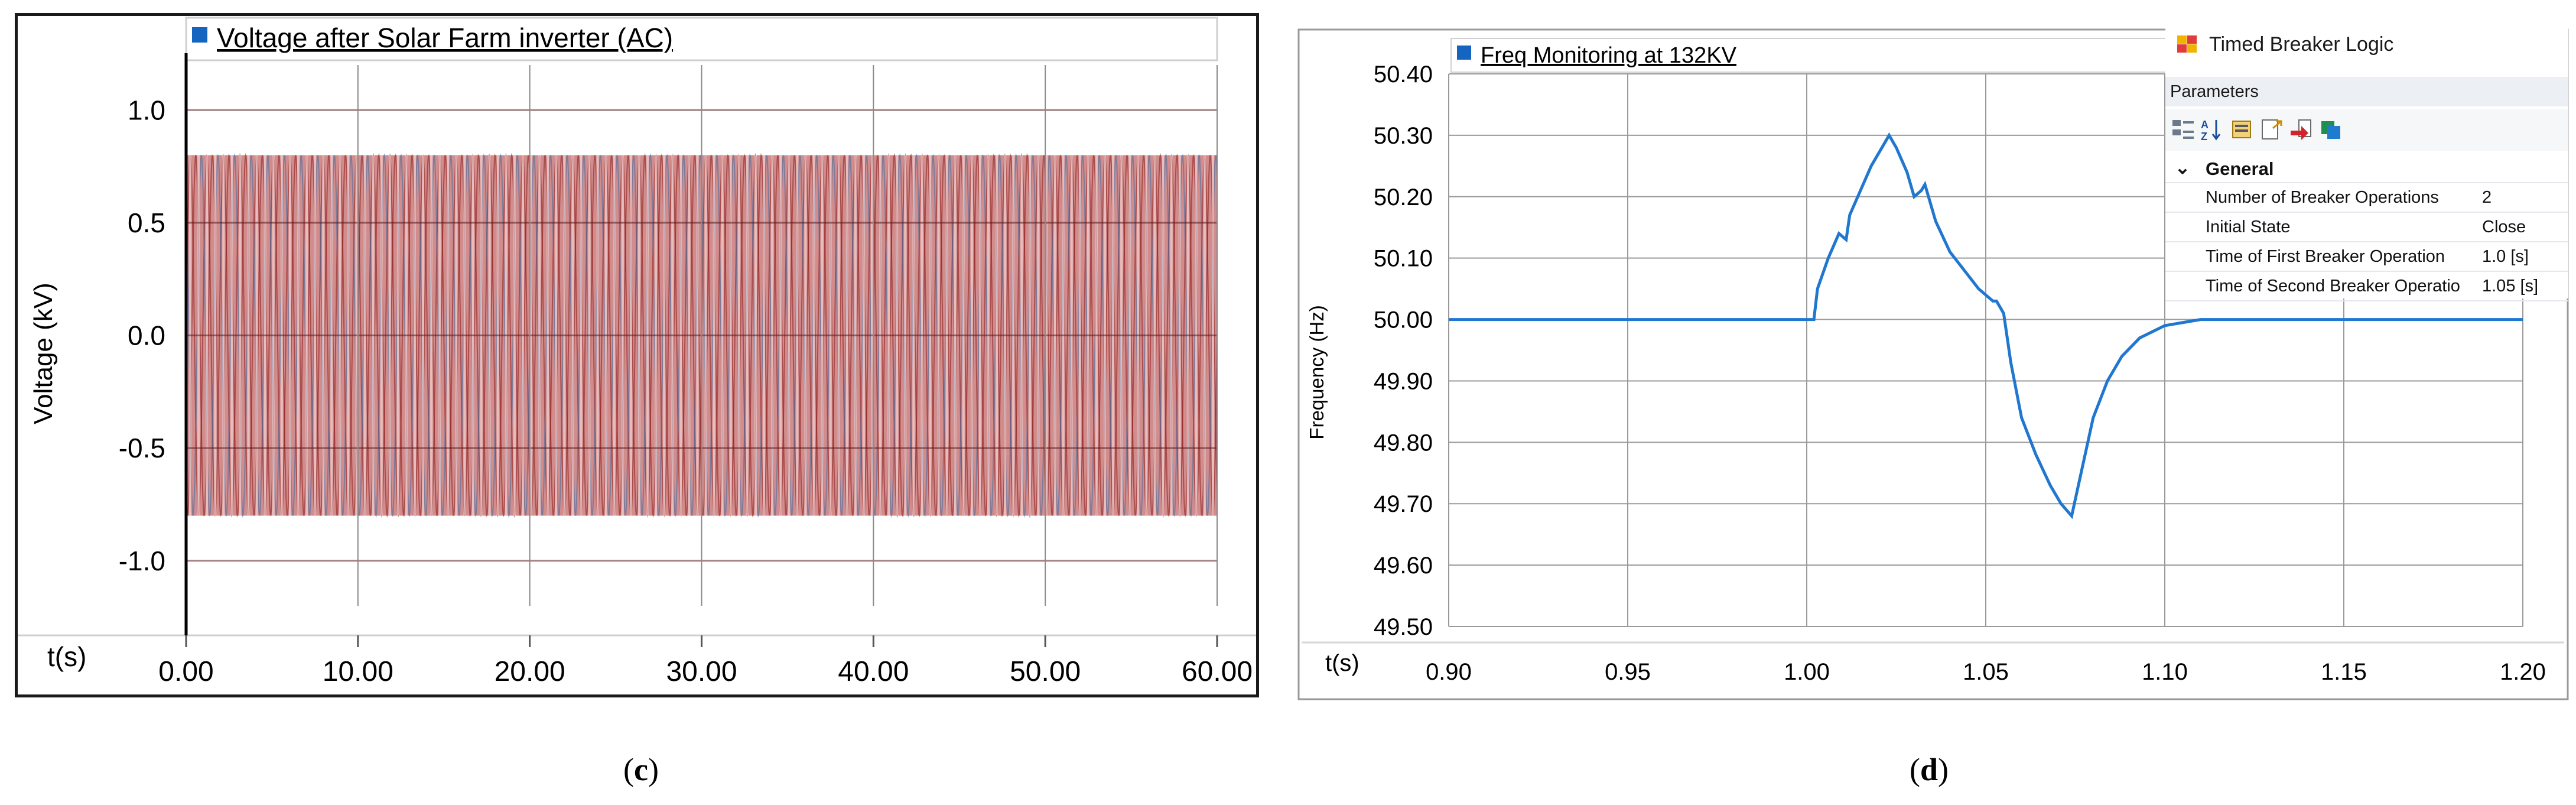  What do you see at coordinates (2248, 227) in the screenshot?
I see `param-name: Initial State` at bounding box center [2248, 227].